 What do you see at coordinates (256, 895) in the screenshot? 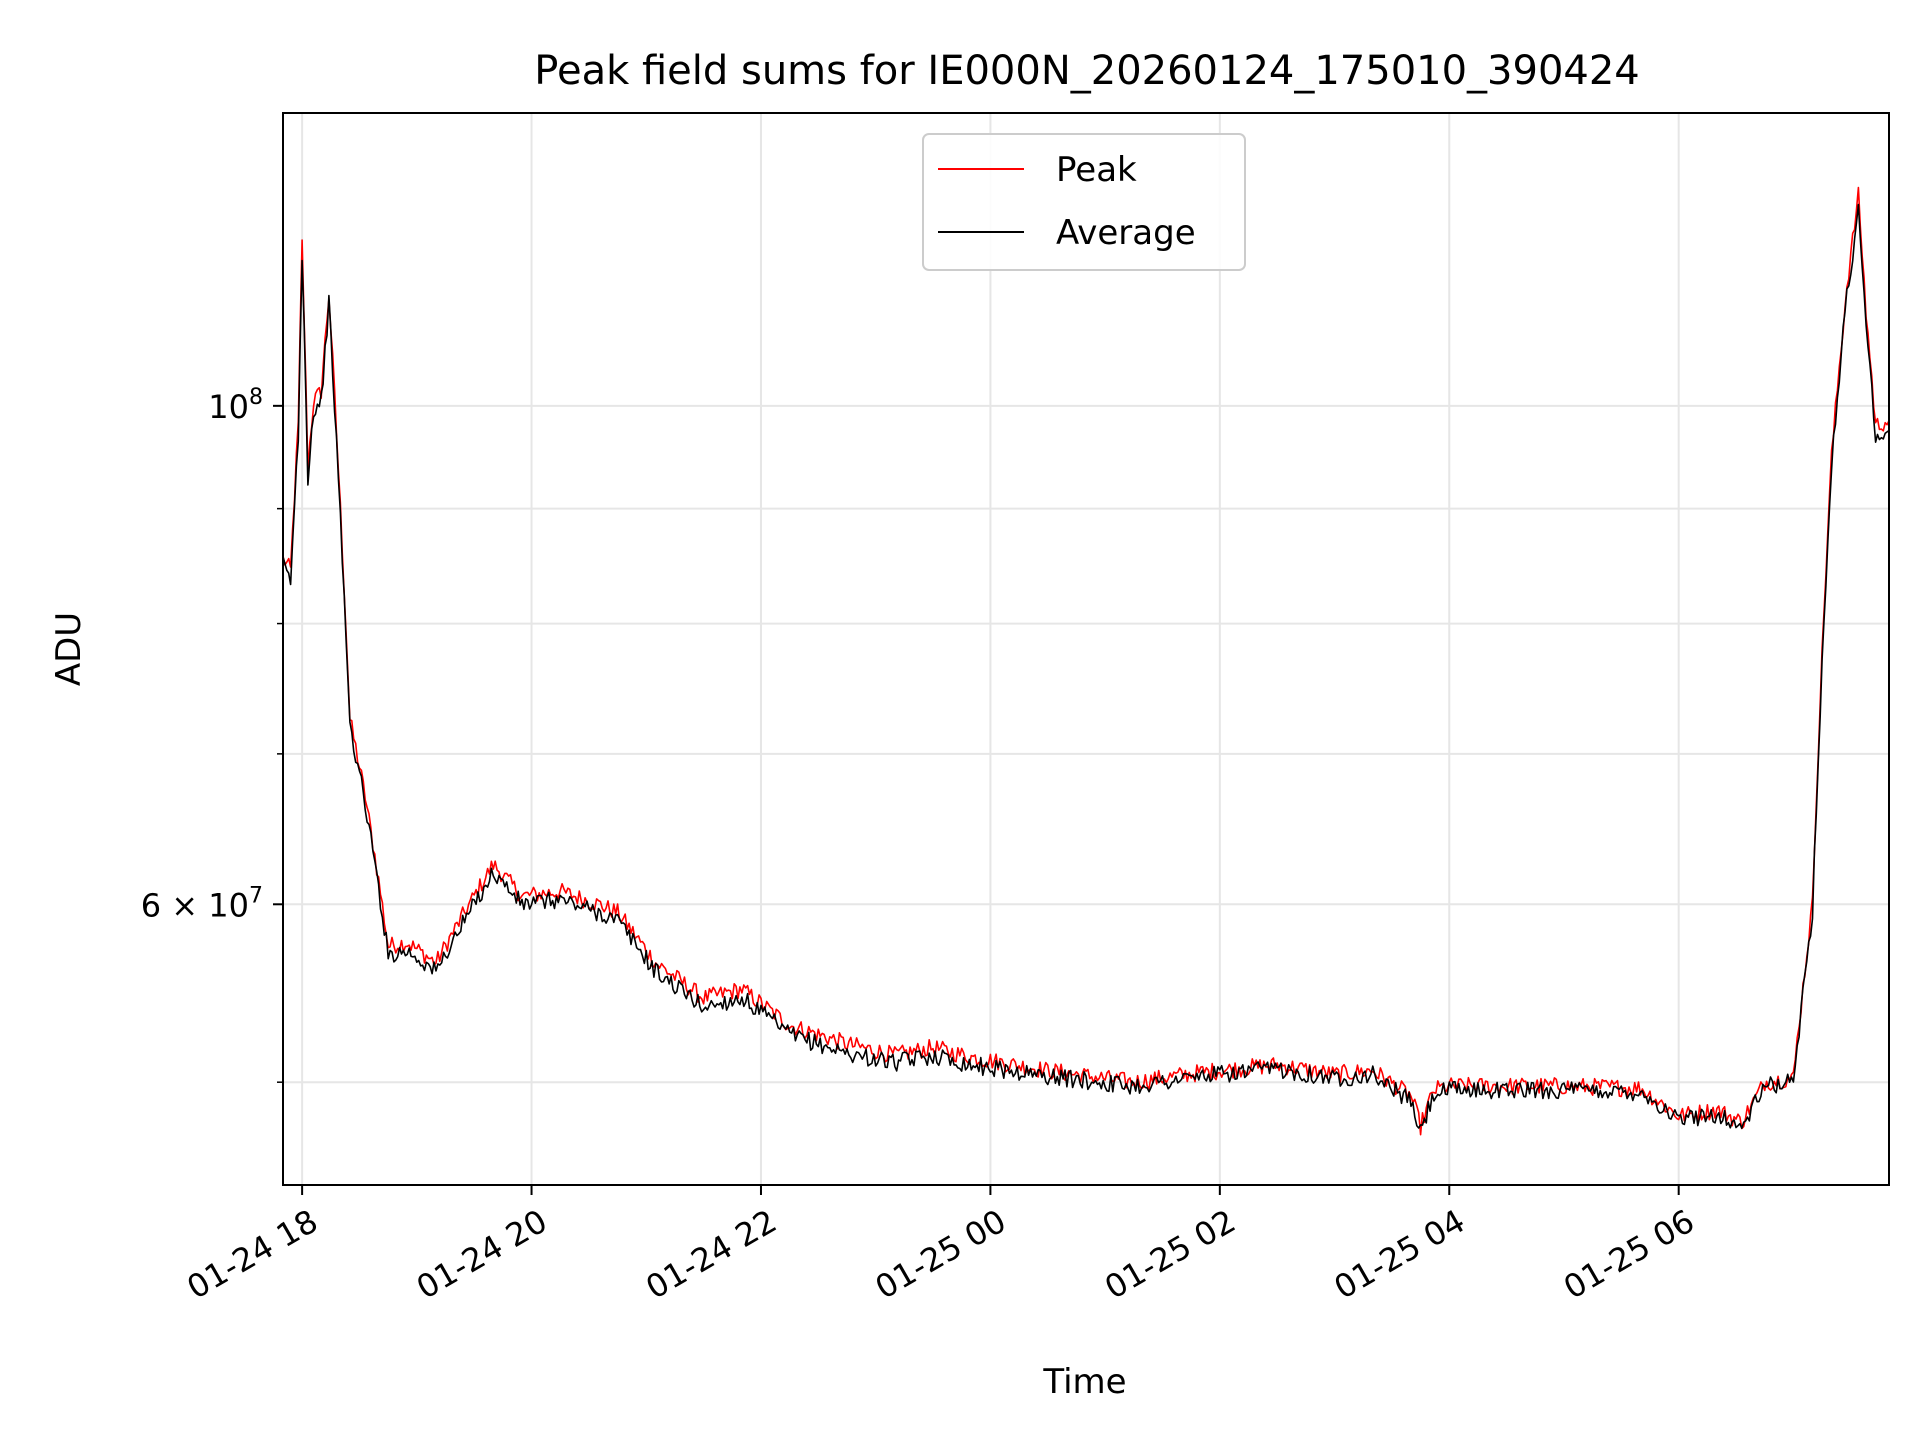
I see `y-tick-label-exponent: 7` at bounding box center [256, 895].